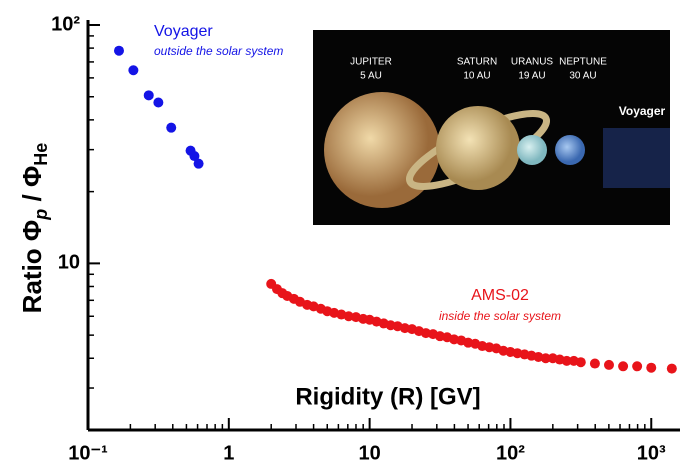 This screenshot has height=467, width=684. I want to click on y-label-part: Ratio, so click(32, 280).